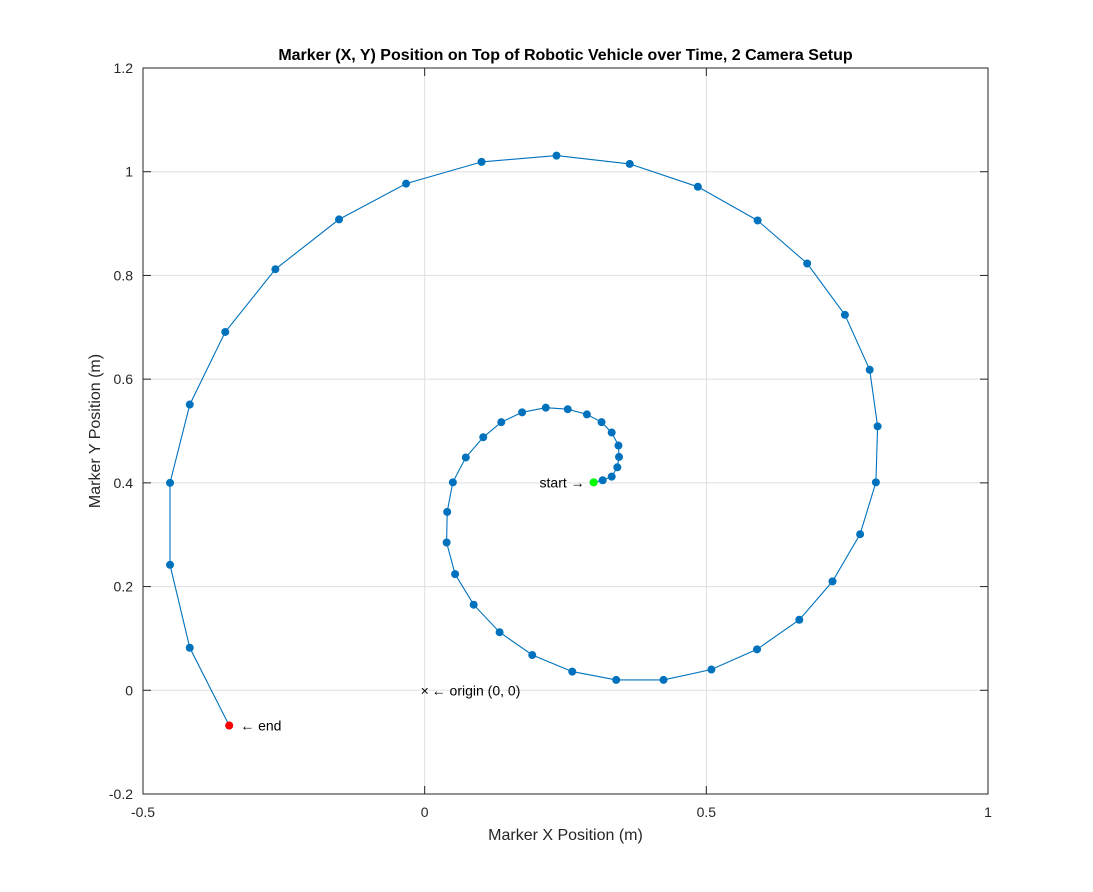 This screenshot has height=892, width=1093. What do you see at coordinates (121, 794) in the screenshot?
I see `y-tick-label: -0.2` at bounding box center [121, 794].